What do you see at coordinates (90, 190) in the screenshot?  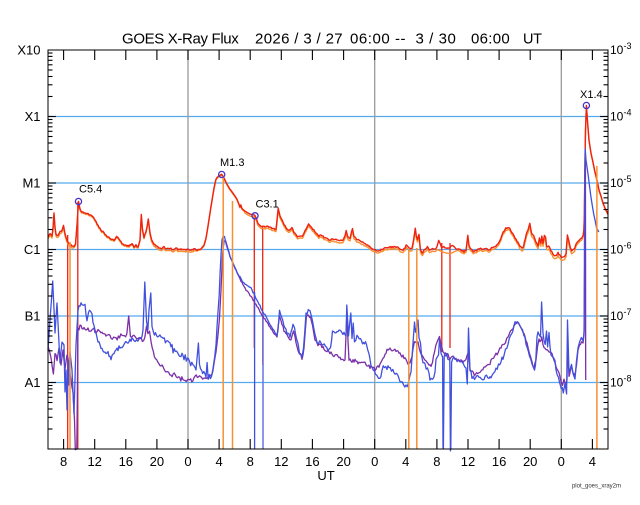 I see `svg-text: C5.4` at bounding box center [90, 190].